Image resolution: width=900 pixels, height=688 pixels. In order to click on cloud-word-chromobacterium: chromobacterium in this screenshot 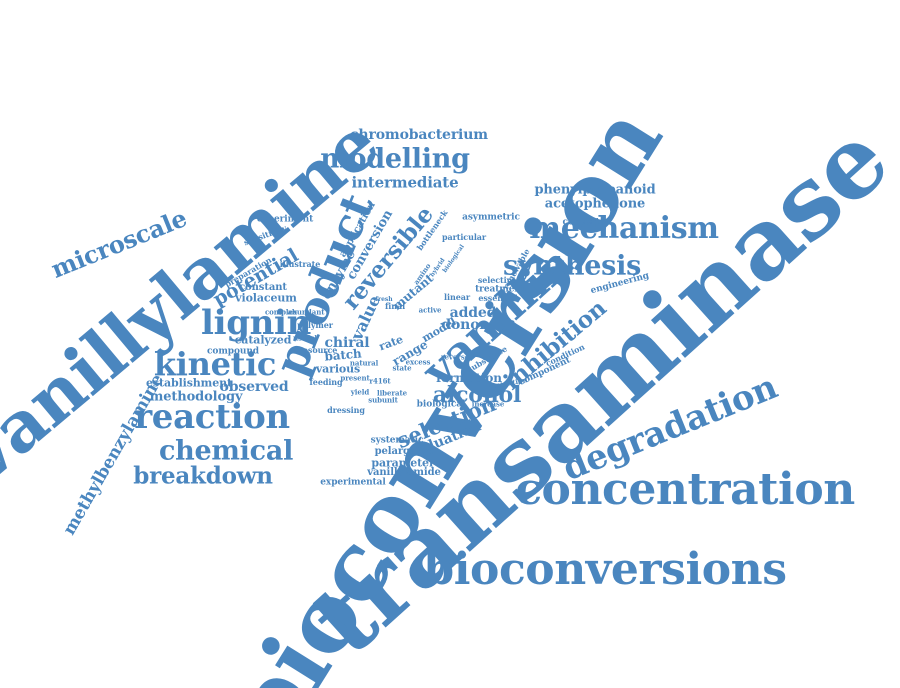, I will do `click(419, 135)`.